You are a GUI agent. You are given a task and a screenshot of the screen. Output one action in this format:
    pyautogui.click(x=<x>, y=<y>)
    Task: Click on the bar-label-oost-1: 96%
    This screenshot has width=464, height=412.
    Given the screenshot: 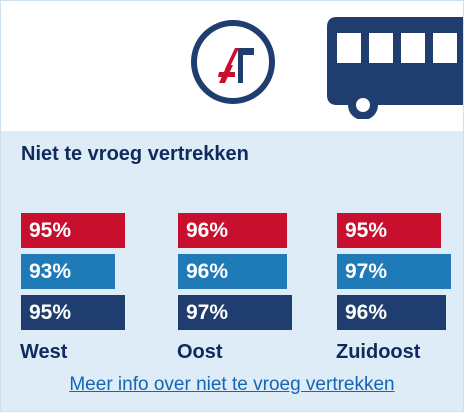 What is the action you would take?
    pyautogui.click(x=207, y=230)
    